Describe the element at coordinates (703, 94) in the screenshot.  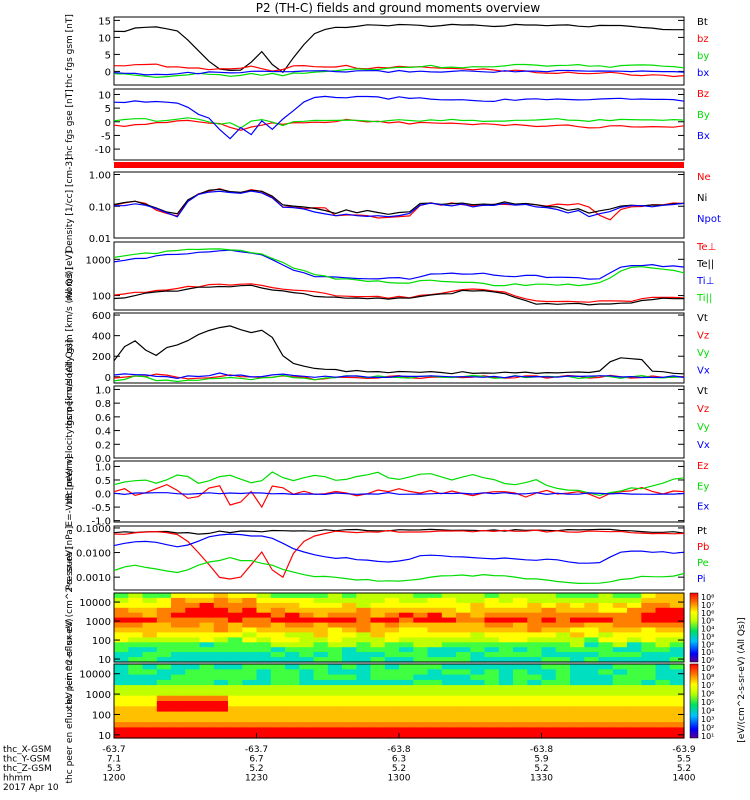
I see `legend-entry: Bz` at that location.